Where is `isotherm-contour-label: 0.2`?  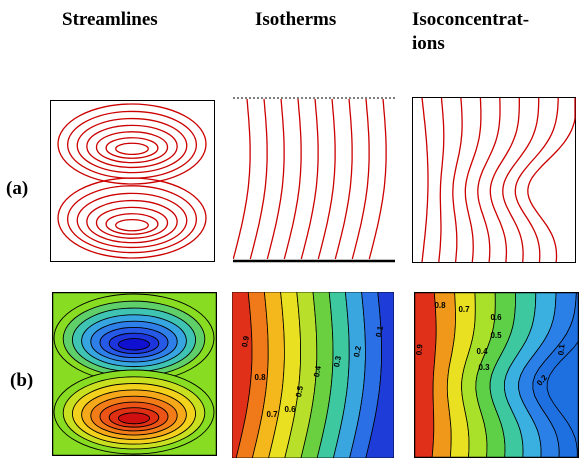
isotherm-contour-label: 0.2 is located at coordinates (357, 351).